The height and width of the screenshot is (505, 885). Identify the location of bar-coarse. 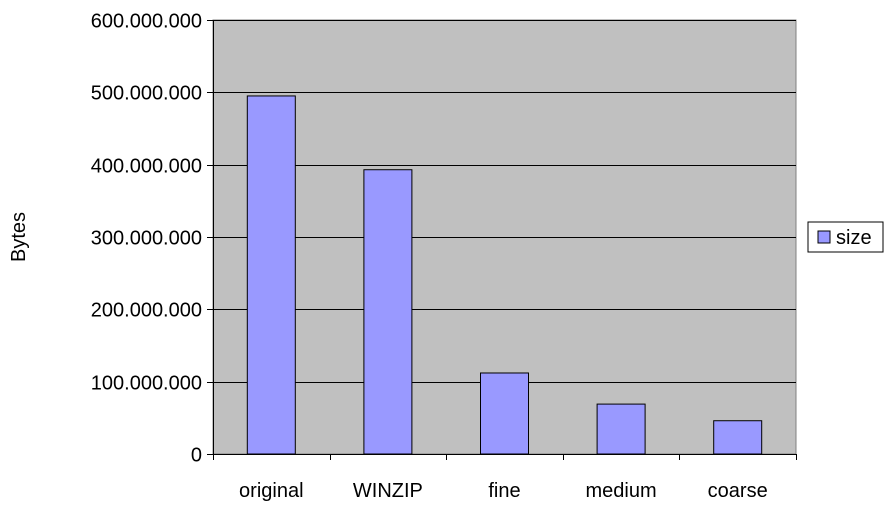
(738, 437).